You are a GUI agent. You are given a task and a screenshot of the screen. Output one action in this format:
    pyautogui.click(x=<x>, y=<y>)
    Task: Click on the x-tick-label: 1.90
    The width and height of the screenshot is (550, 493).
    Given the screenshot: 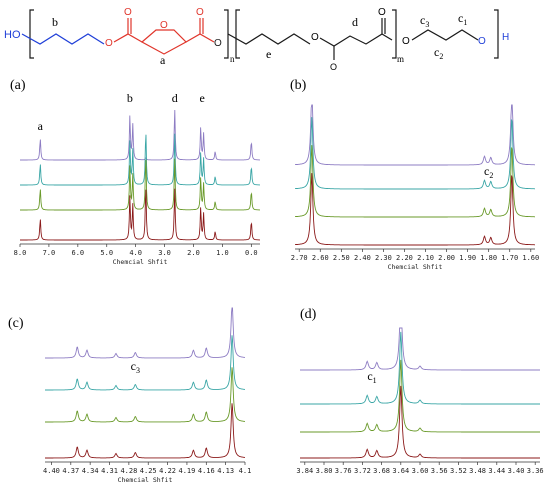 What is the action you would take?
    pyautogui.click(x=467, y=258)
    